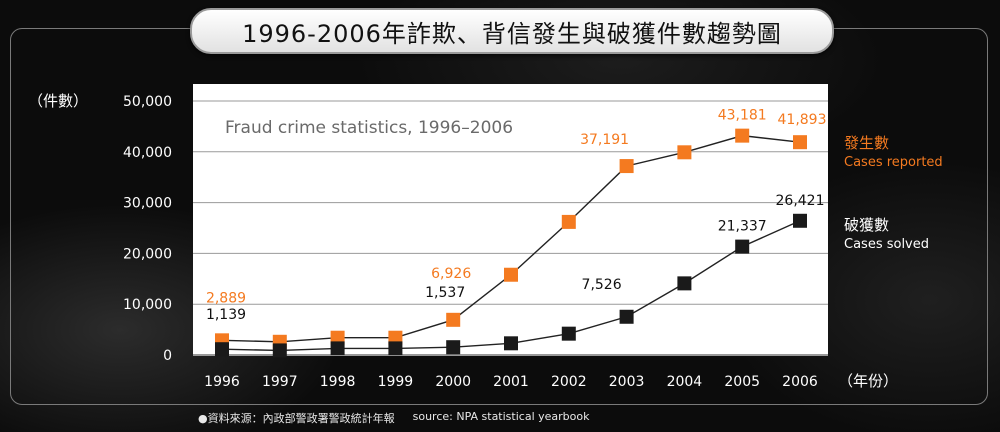 This screenshot has width=1000, height=432. Describe the element at coordinates (742, 227) in the screenshot. I see `data-label: 21,337` at that location.